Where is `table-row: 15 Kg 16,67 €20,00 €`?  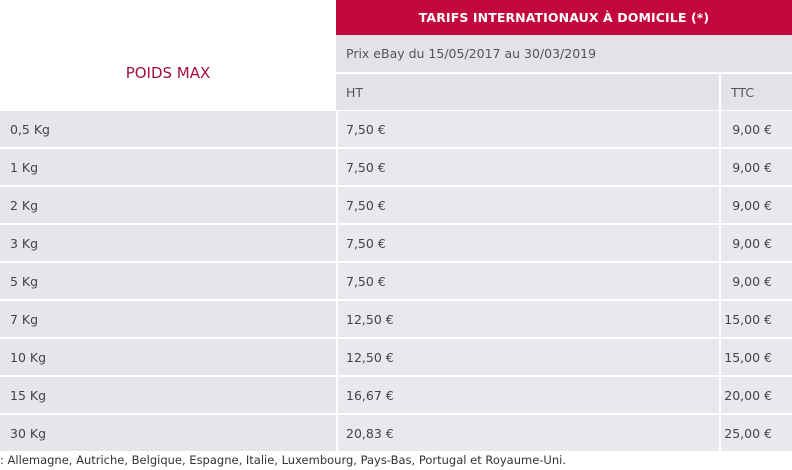
table-row: 15 Kg 16,67 €20,00 € is located at coordinates (396, 395).